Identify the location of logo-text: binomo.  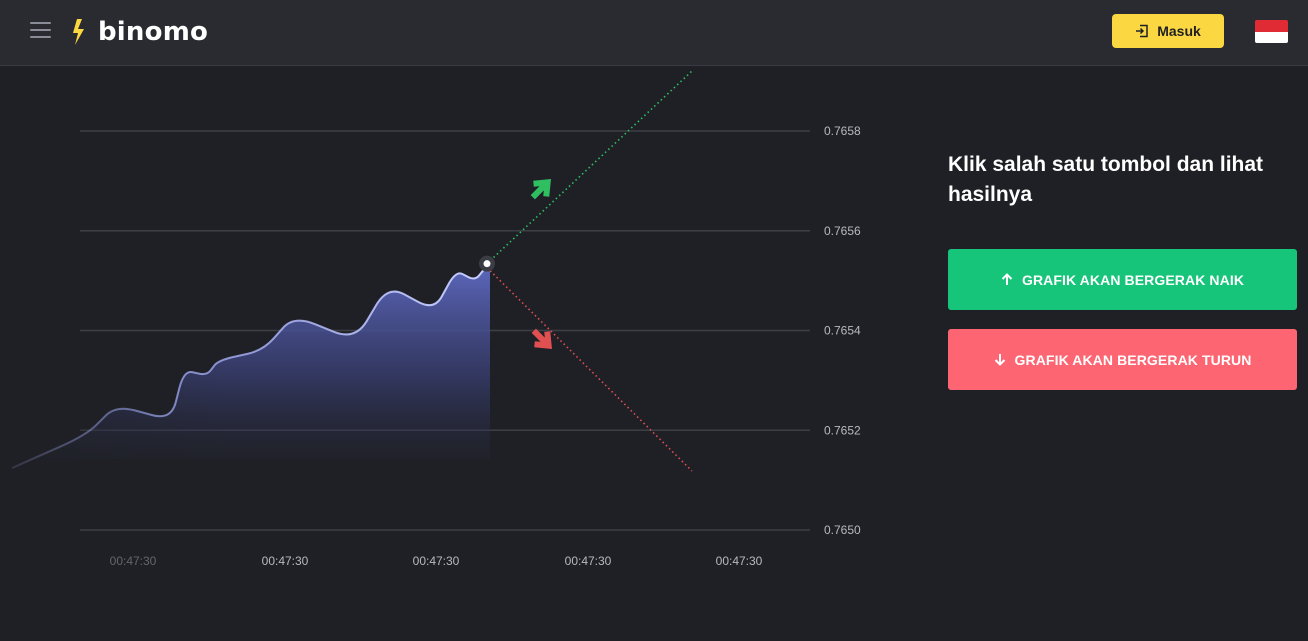
(153, 32).